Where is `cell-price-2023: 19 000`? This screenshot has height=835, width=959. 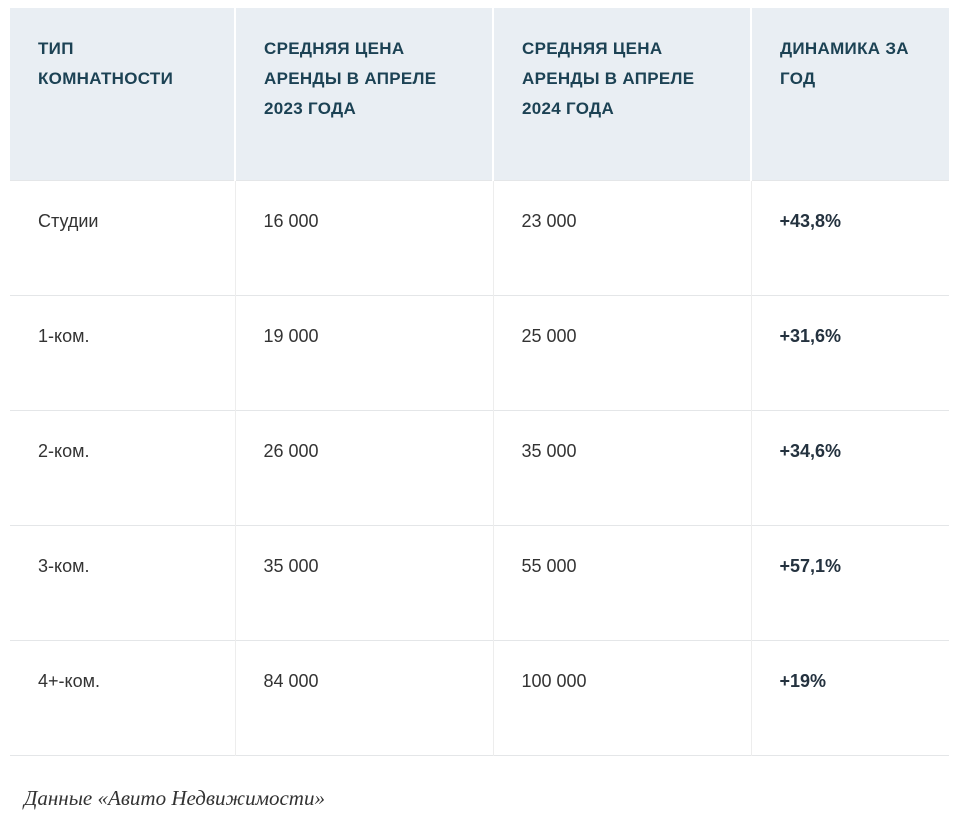
cell-price-2023: 19 000 is located at coordinates (363, 352).